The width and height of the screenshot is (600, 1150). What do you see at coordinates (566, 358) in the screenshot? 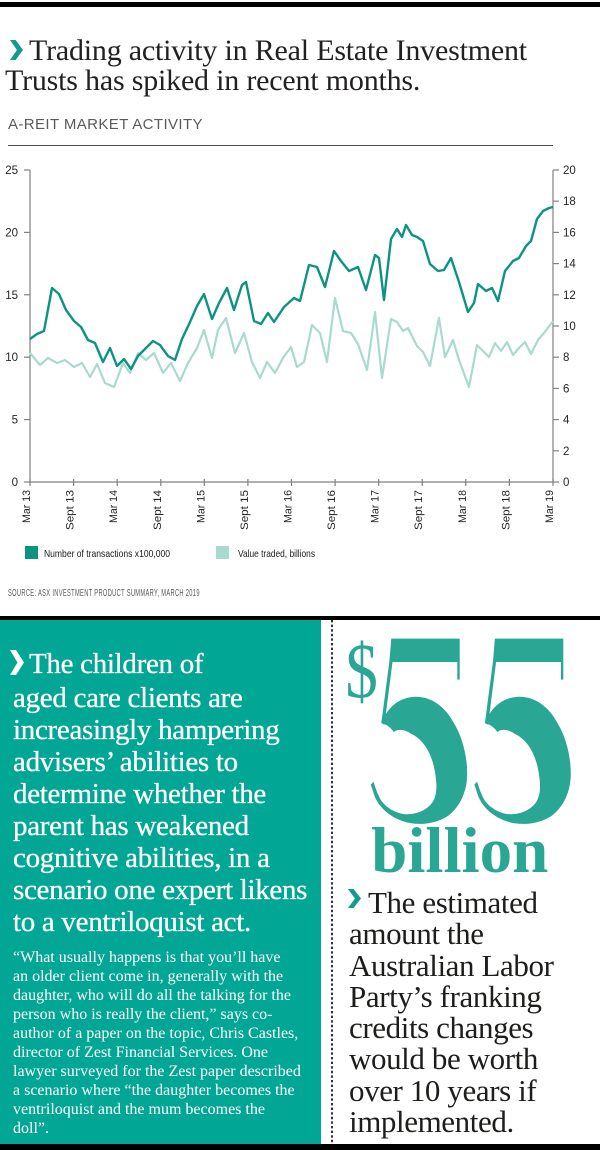
I see `svg-text: 8` at bounding box center [566, 358].